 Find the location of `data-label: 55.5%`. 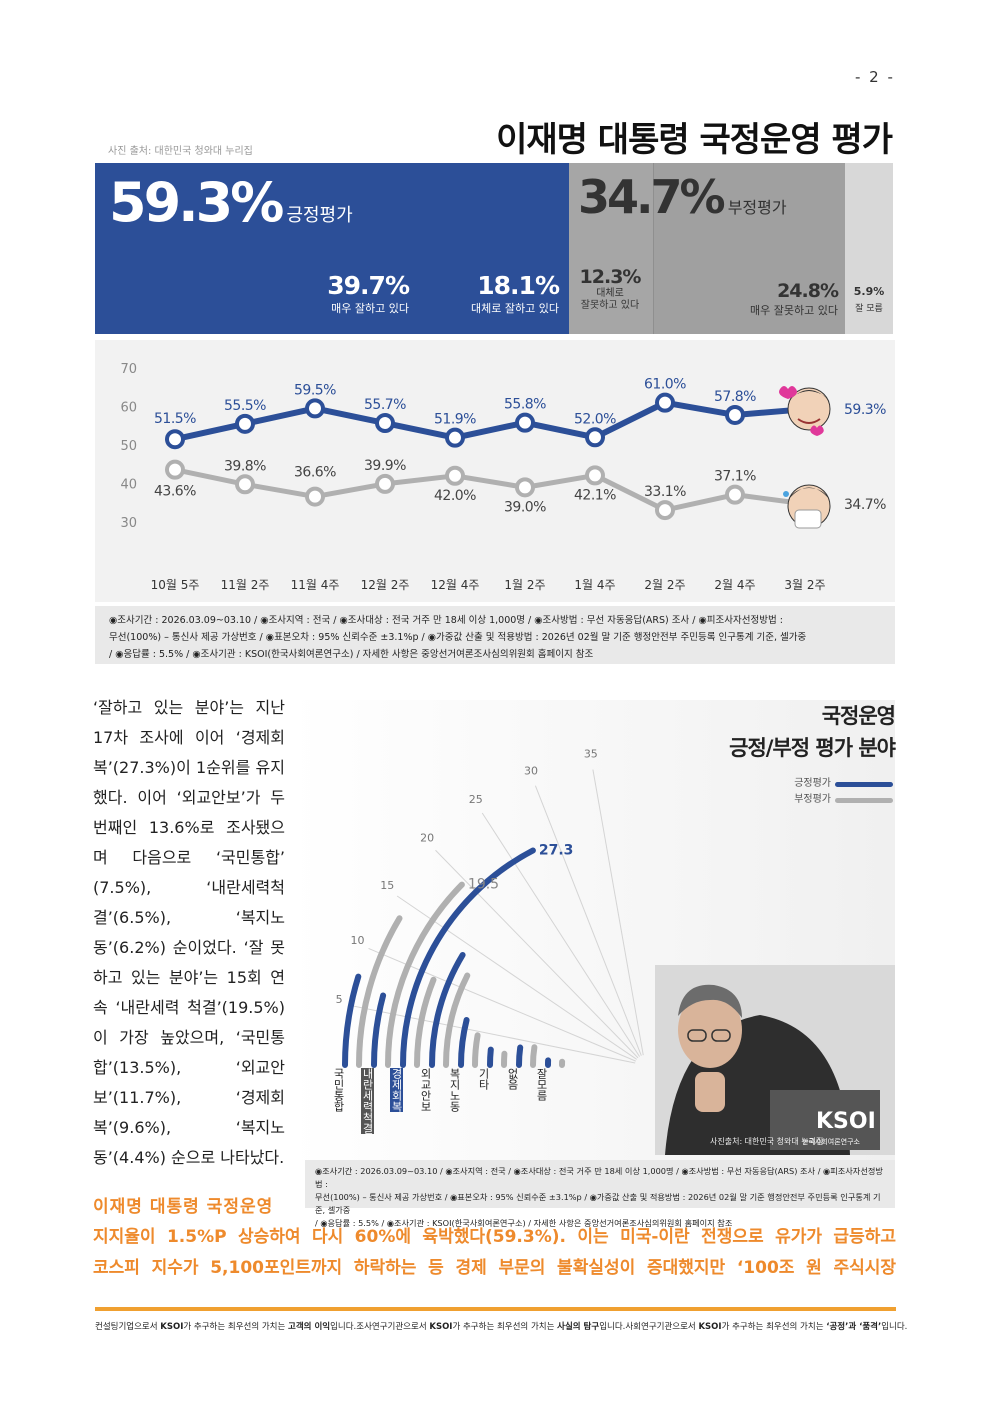

data-label: 55.5% is located at coordinates (245, 406).